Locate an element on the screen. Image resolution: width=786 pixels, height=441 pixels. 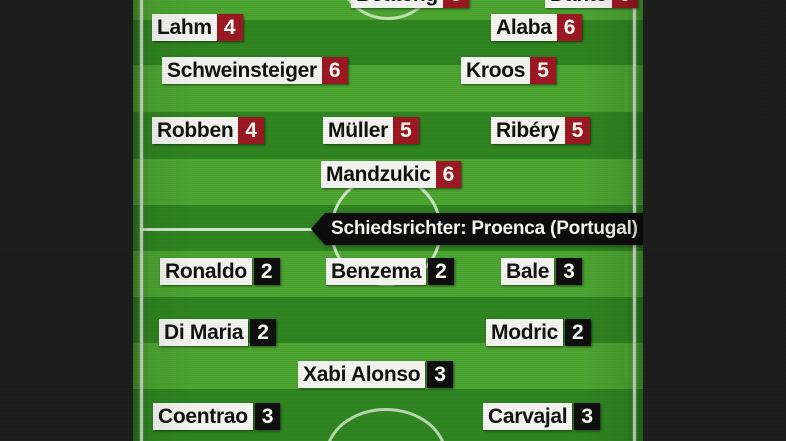
player-tag-di-maria: Di Maria 2 is located at coordinates (217, 332).